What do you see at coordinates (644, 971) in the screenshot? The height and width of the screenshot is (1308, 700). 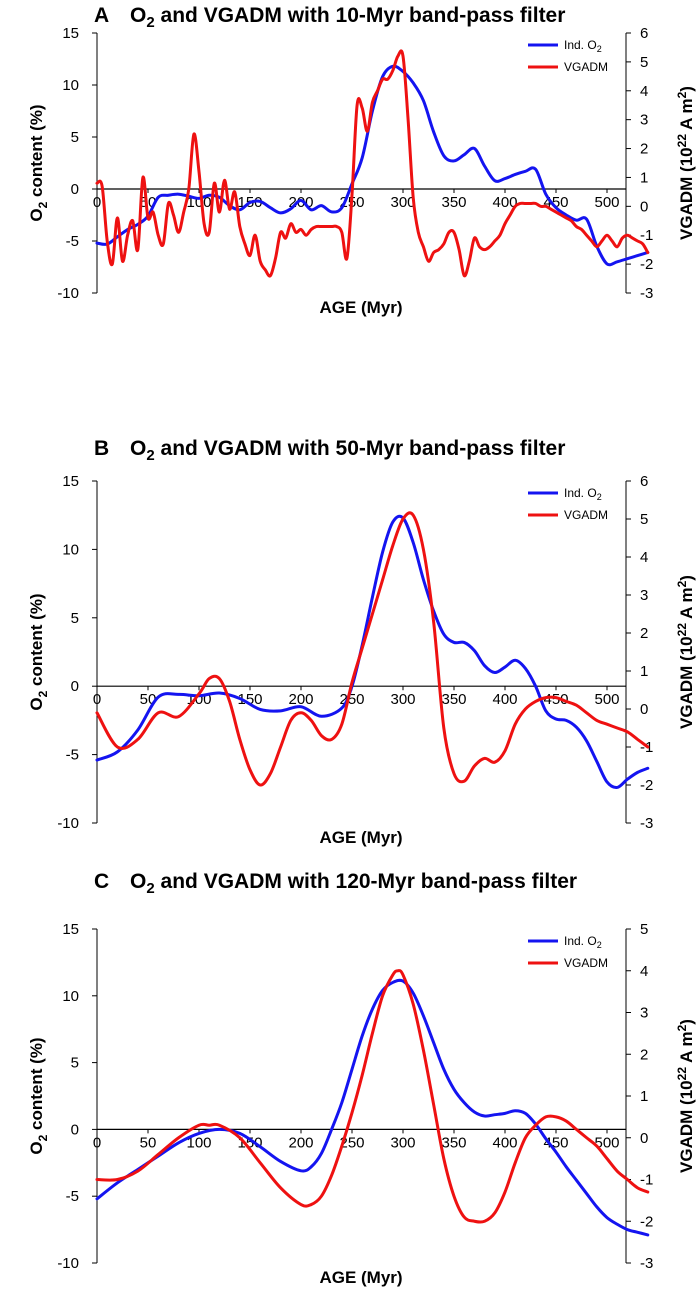 I see `right-tick-label: 4` at bounding box center [644, 971].